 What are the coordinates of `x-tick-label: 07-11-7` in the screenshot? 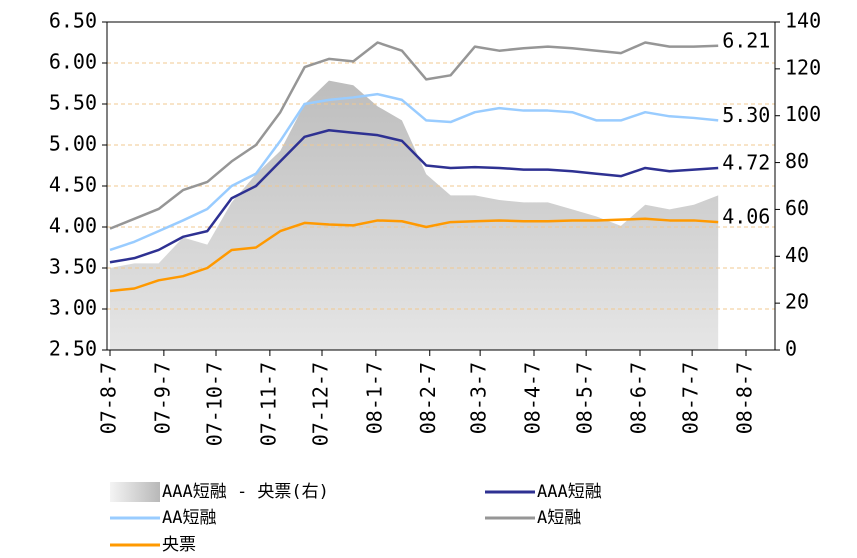 It's located at (268, 404).